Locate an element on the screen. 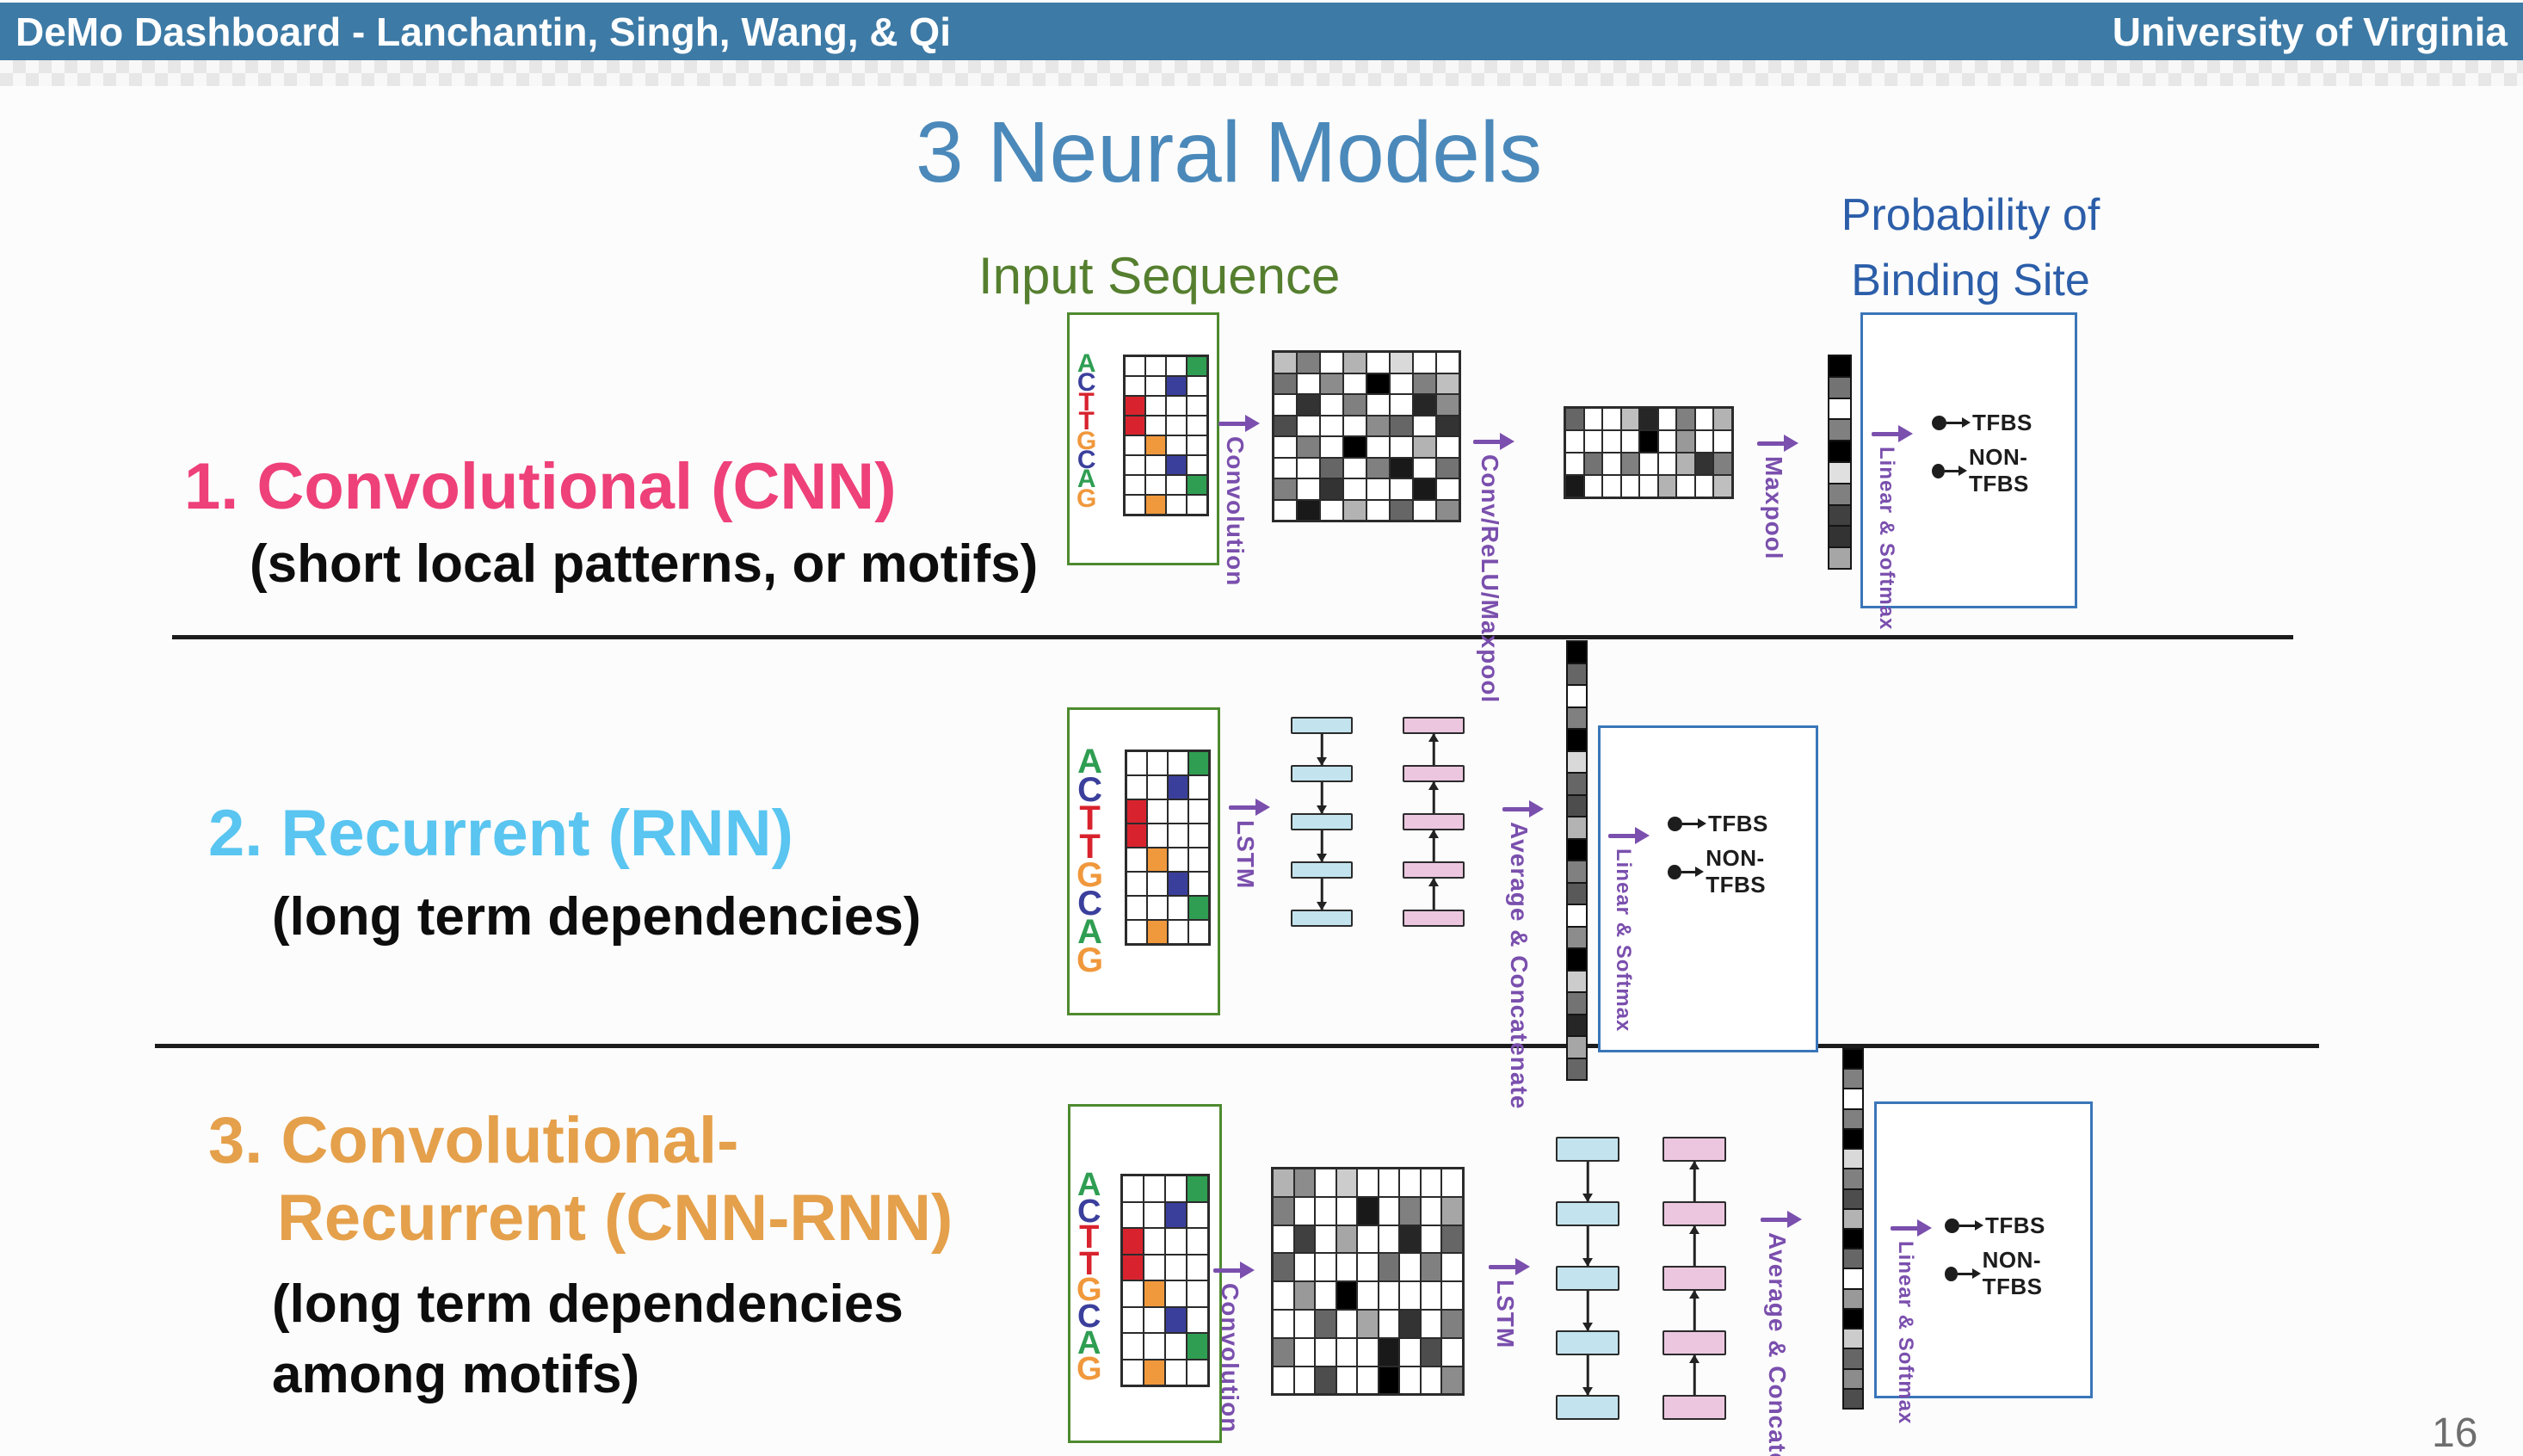  non-tfbs-row: NON-TFBS is located at coordinates (1742, 872).